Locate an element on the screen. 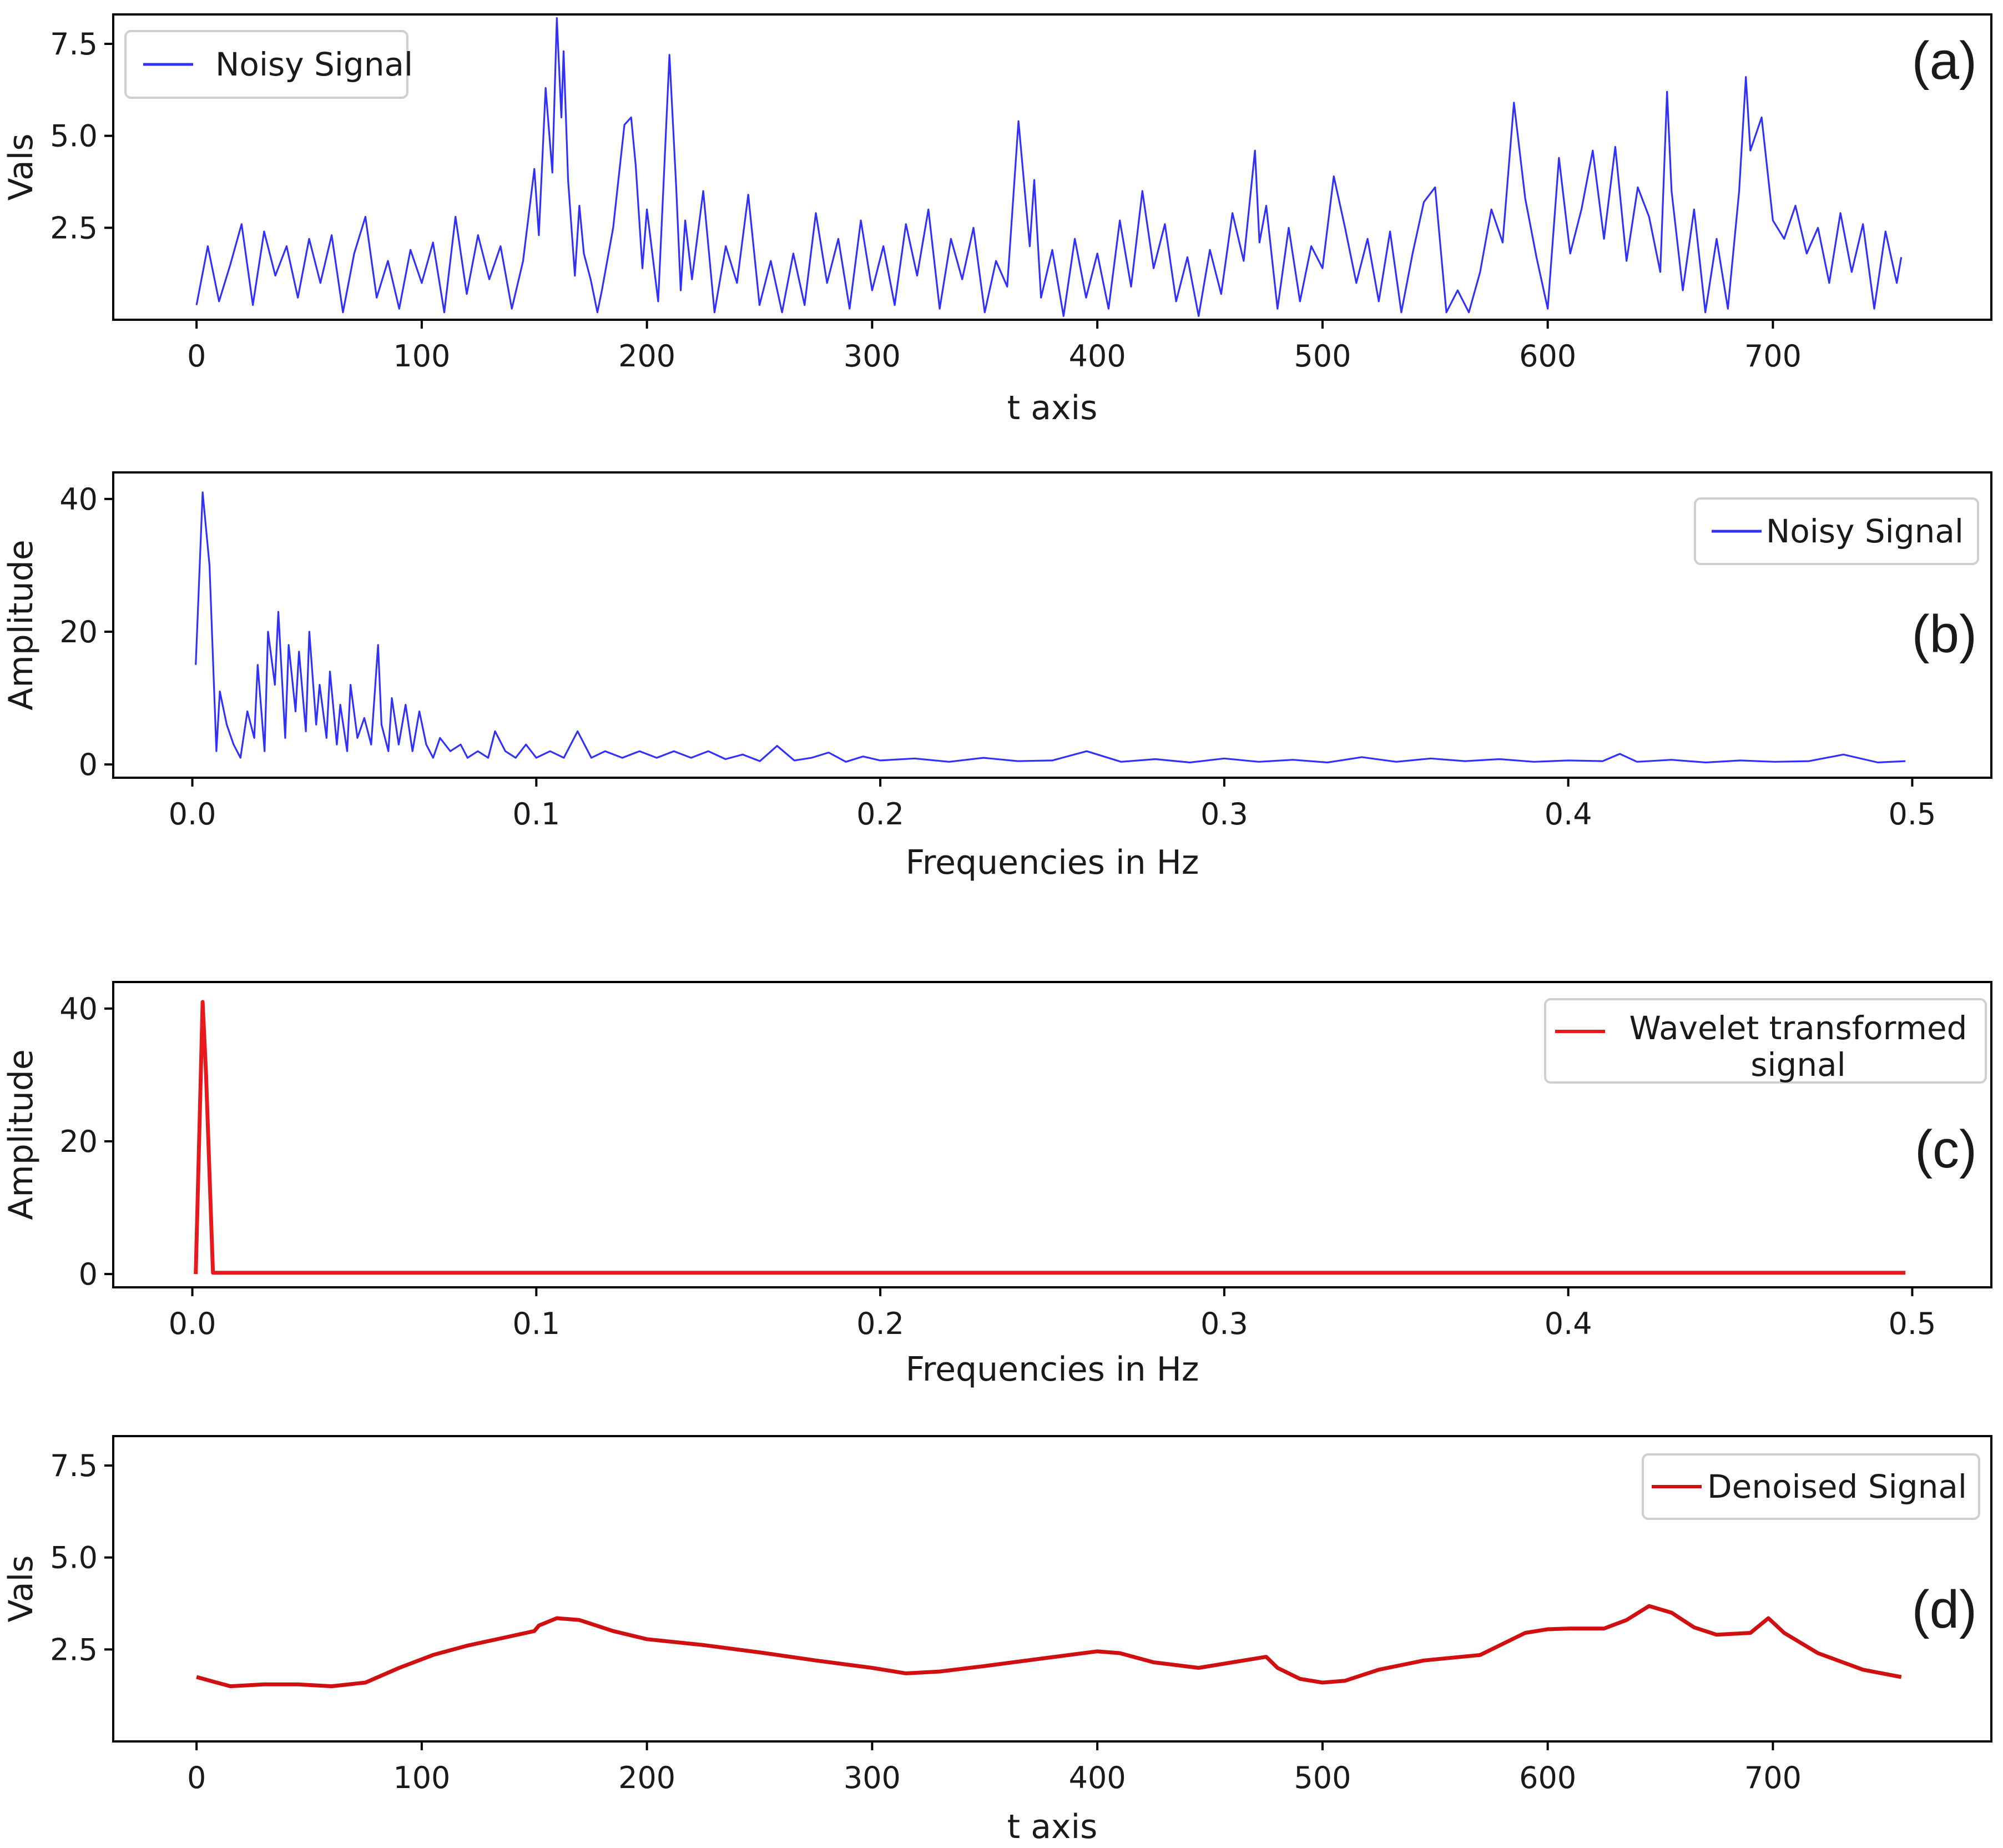  panel-label: (c) is located at coordinates (1946, 1149).